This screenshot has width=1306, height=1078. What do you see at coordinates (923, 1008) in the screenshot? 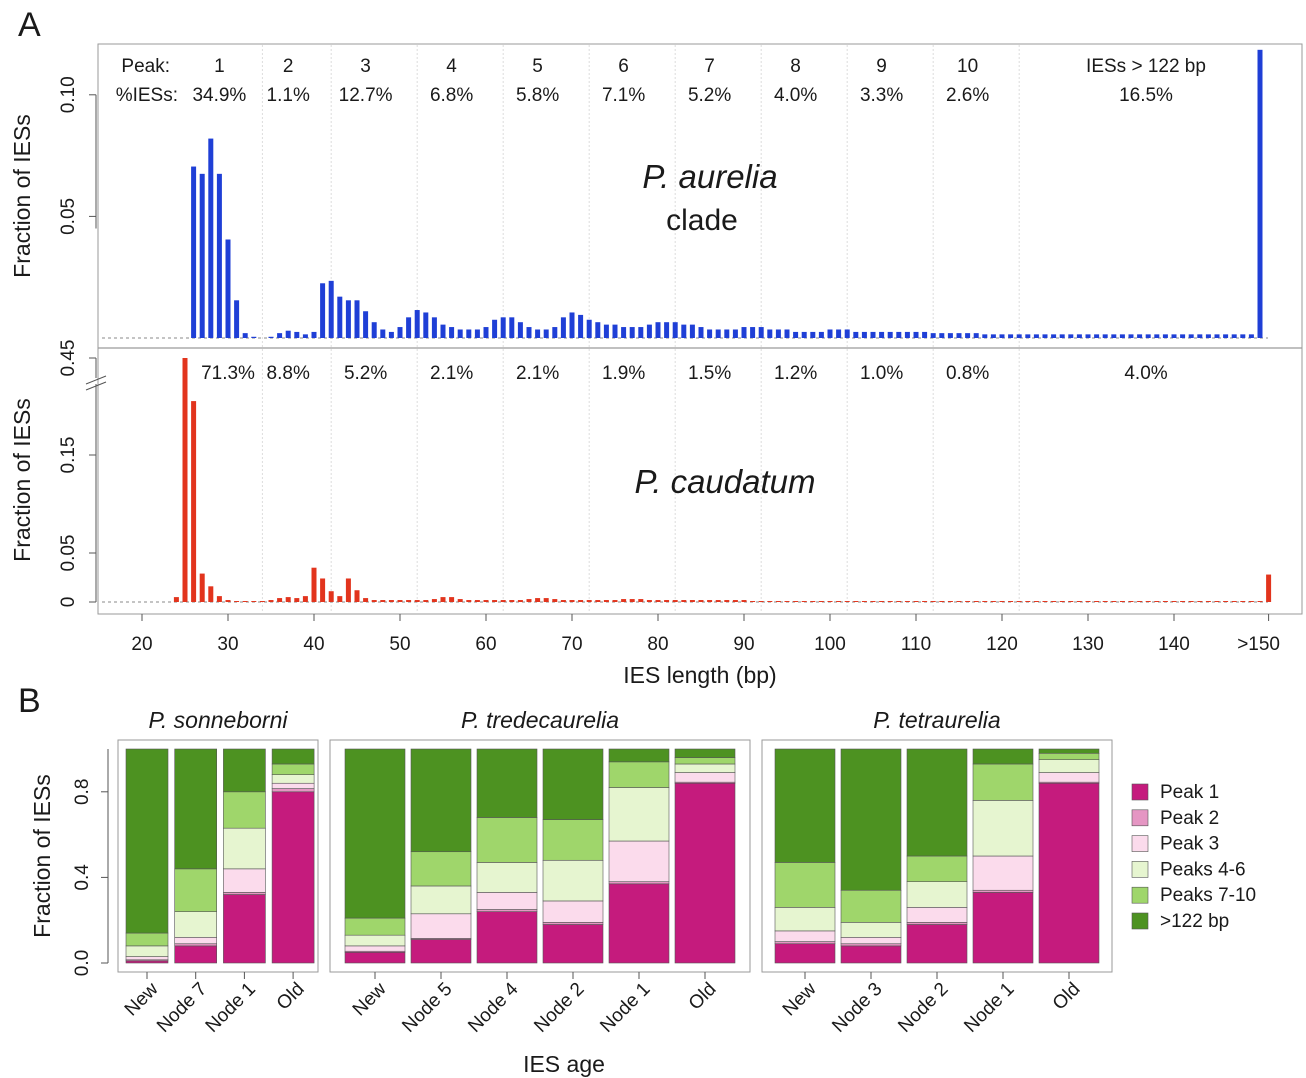
I see `age-category-label: Node 2` at bounding box center [923, 1008].